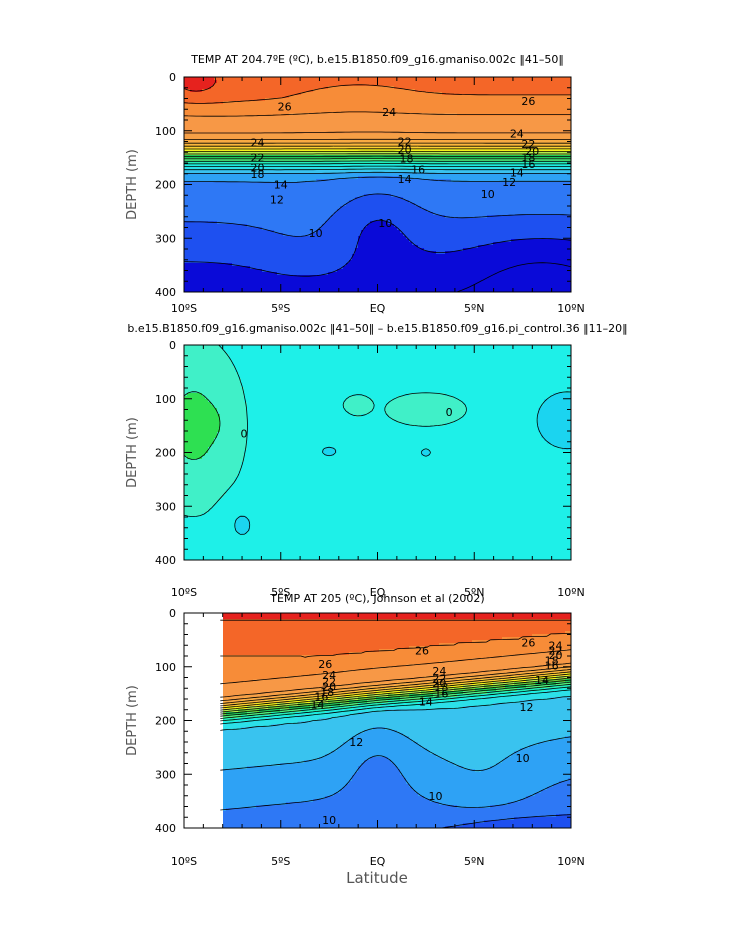 The height and width of the screenshot is (945, 733). I want to click on contour-line--1, so click(402, 463).